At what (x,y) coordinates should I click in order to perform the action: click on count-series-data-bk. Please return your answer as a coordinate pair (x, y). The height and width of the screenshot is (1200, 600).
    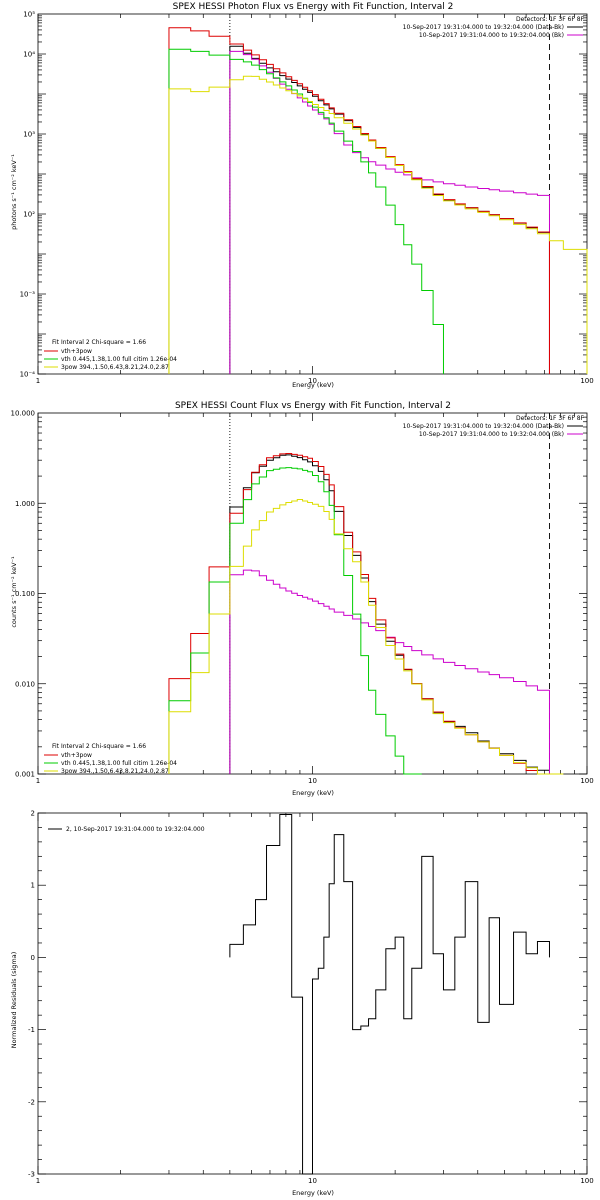
    Looking at the image, I should click on (389, 614).